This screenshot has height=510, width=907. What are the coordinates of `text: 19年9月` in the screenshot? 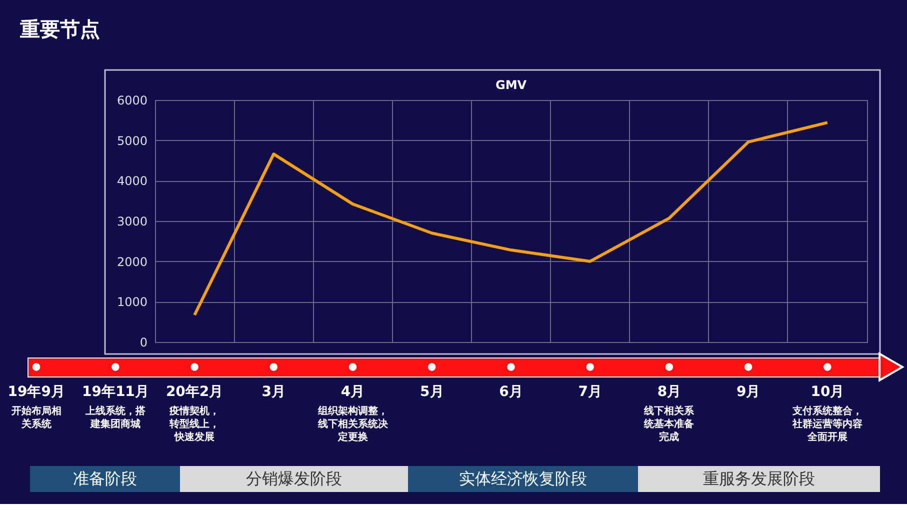 It's located at (36, 392).